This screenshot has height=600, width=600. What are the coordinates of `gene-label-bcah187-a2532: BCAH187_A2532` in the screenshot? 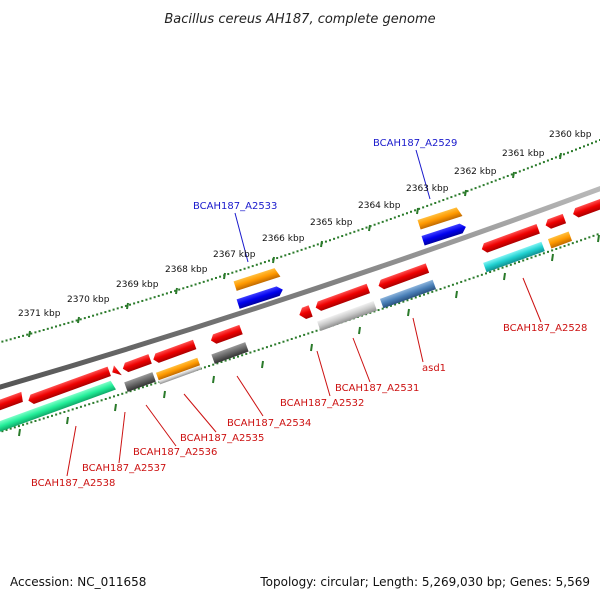 It's located at (322, 403).